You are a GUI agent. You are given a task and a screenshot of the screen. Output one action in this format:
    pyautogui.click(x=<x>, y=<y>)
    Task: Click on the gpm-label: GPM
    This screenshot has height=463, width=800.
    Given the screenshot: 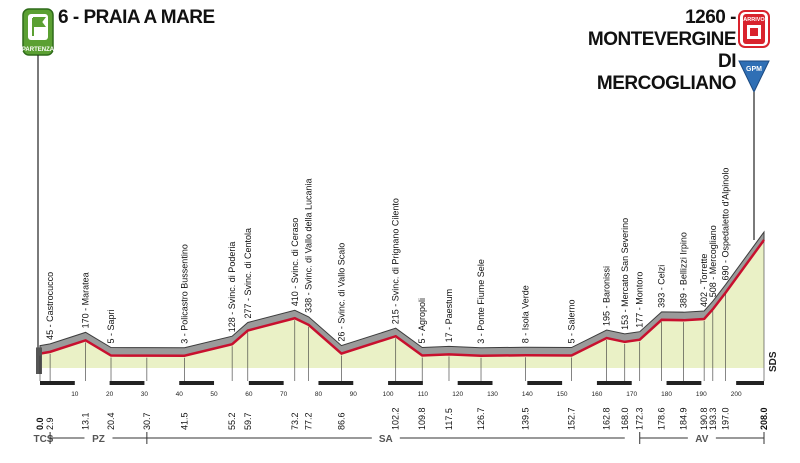 What is the action you would take?
    pyautogui.click(x=754, y=69)
    